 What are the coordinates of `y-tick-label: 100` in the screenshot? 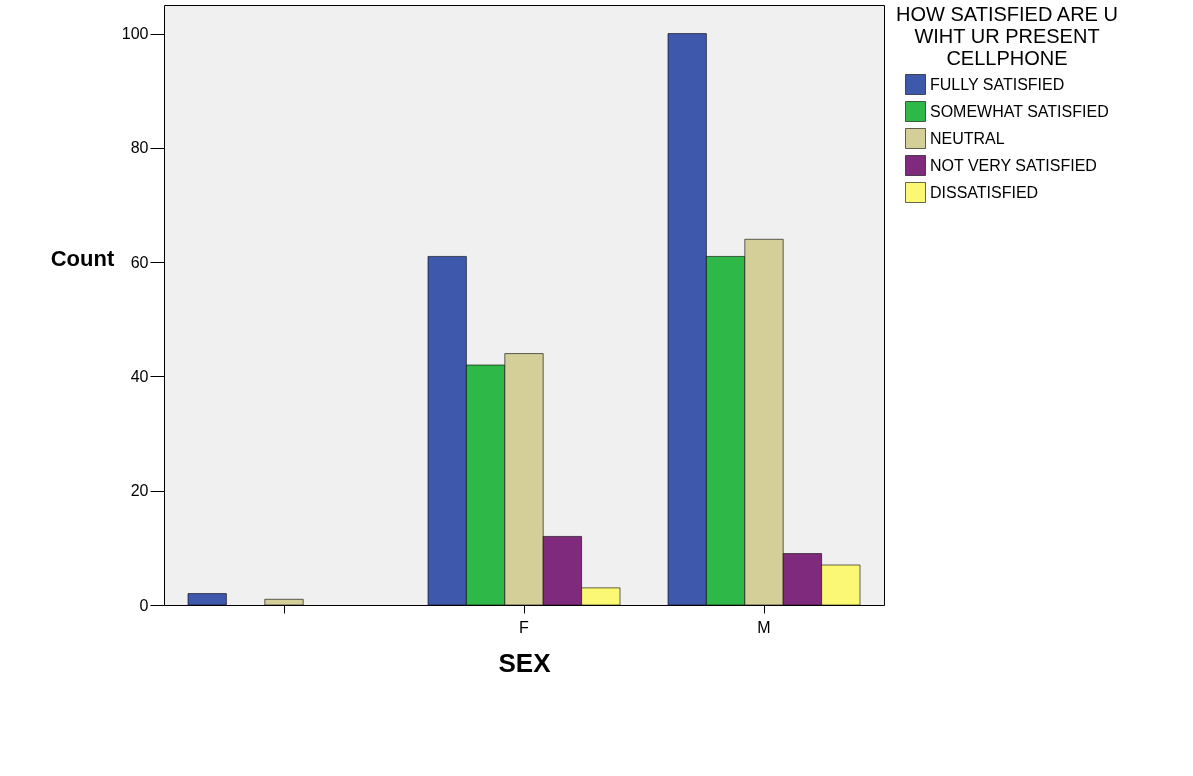 It's located at (135, 34).